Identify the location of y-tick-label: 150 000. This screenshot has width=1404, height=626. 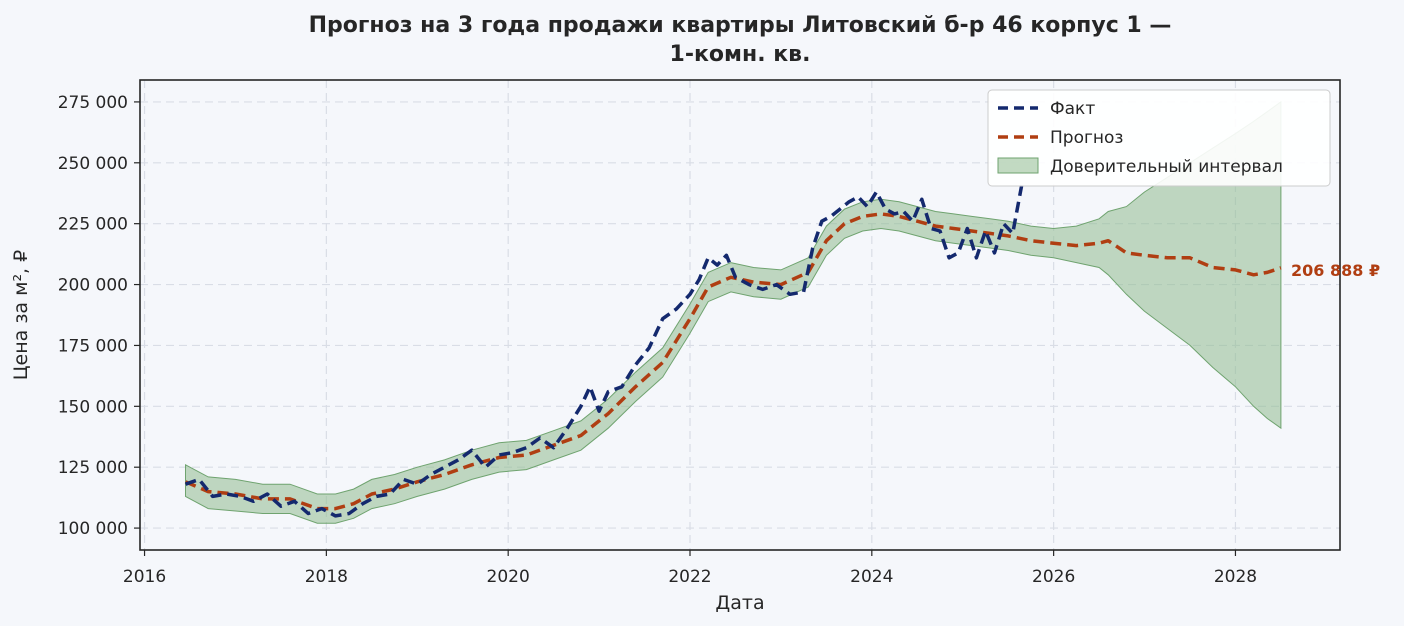
(93, 407).